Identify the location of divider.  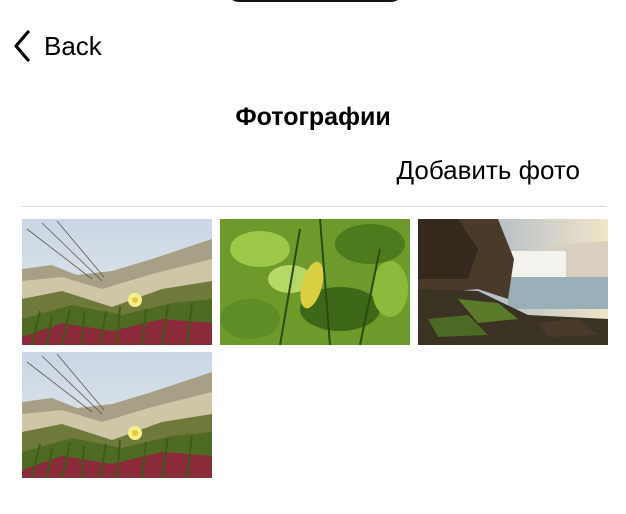
(314, 206).